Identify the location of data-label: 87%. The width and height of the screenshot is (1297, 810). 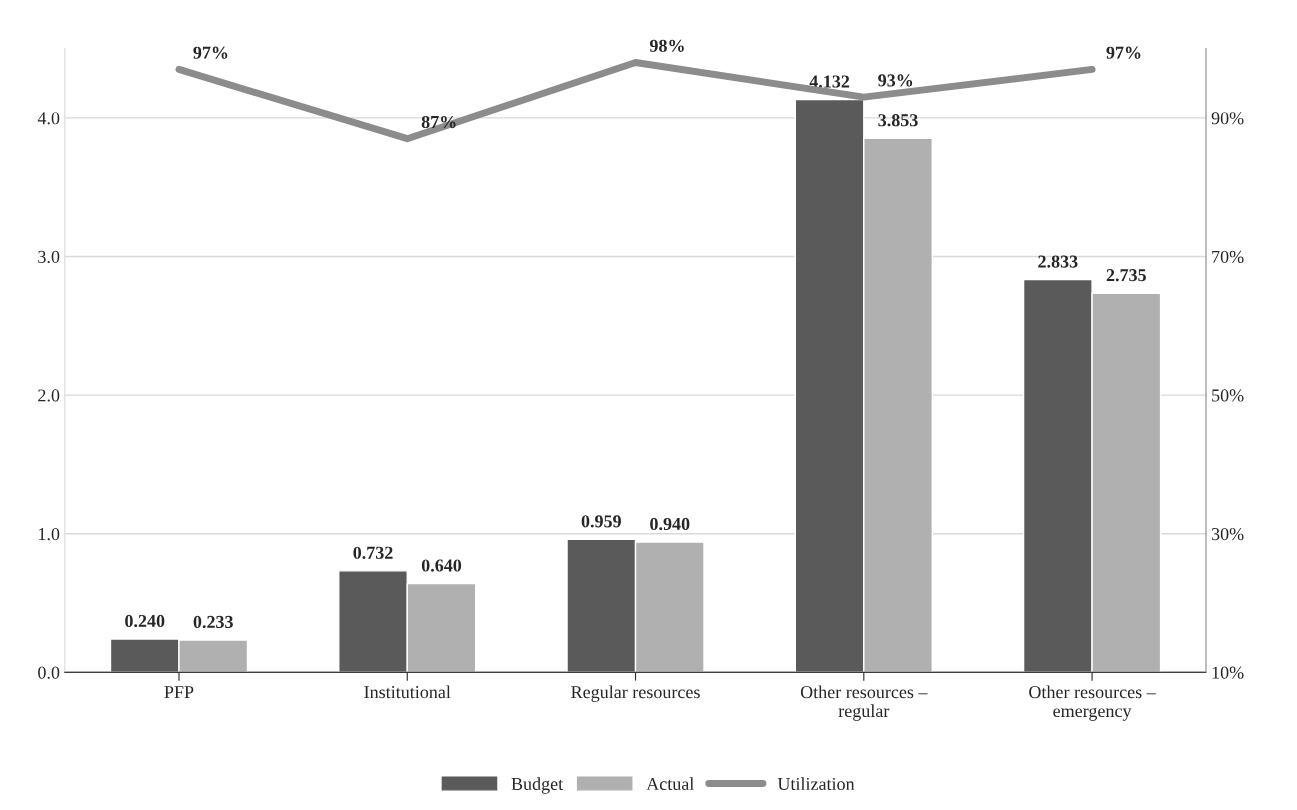
(438, 122).